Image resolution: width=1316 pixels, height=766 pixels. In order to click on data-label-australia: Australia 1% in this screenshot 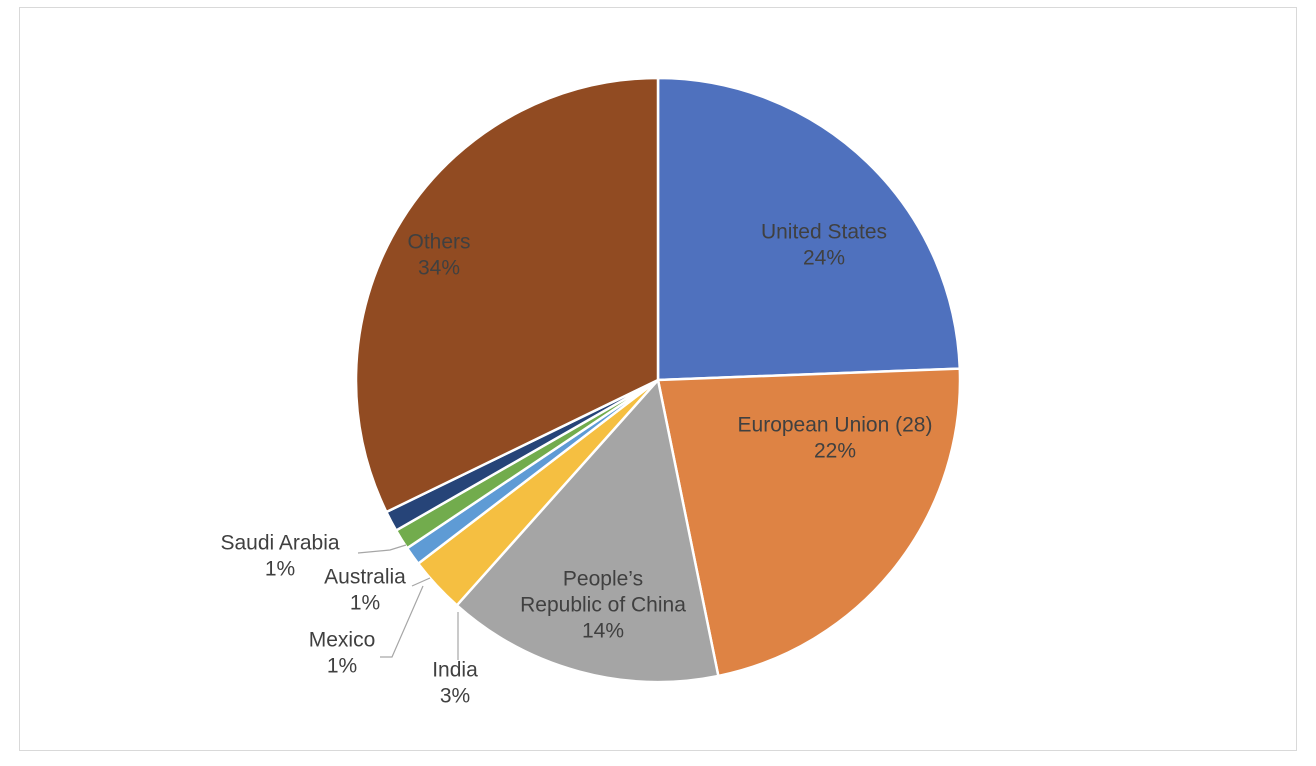, I will do `click(365, 589)`.